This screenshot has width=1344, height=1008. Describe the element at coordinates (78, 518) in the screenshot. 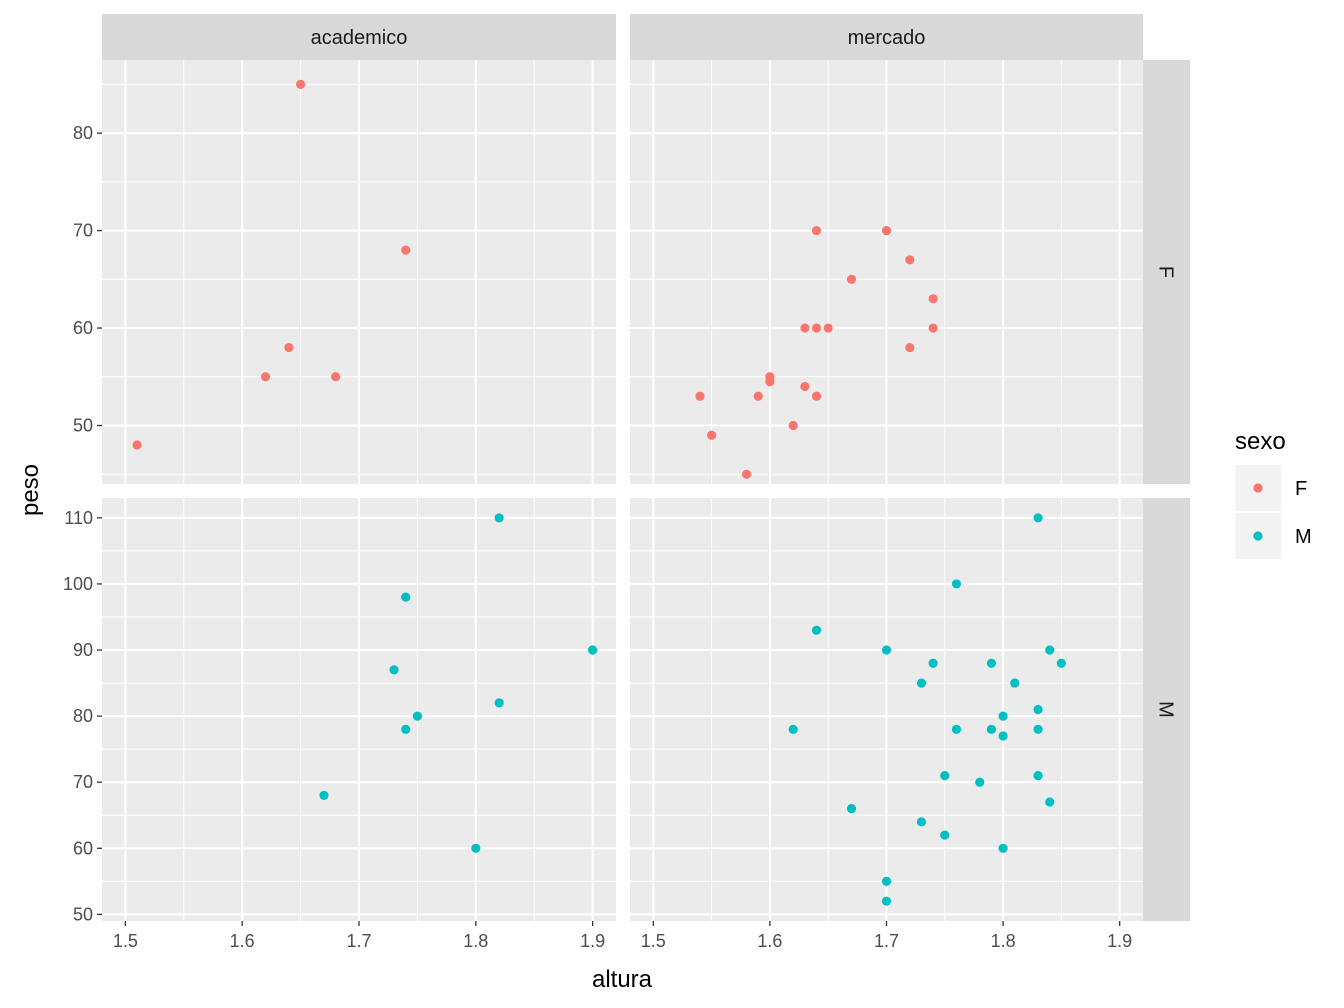

I see `y-tick-label: 110` at that location.